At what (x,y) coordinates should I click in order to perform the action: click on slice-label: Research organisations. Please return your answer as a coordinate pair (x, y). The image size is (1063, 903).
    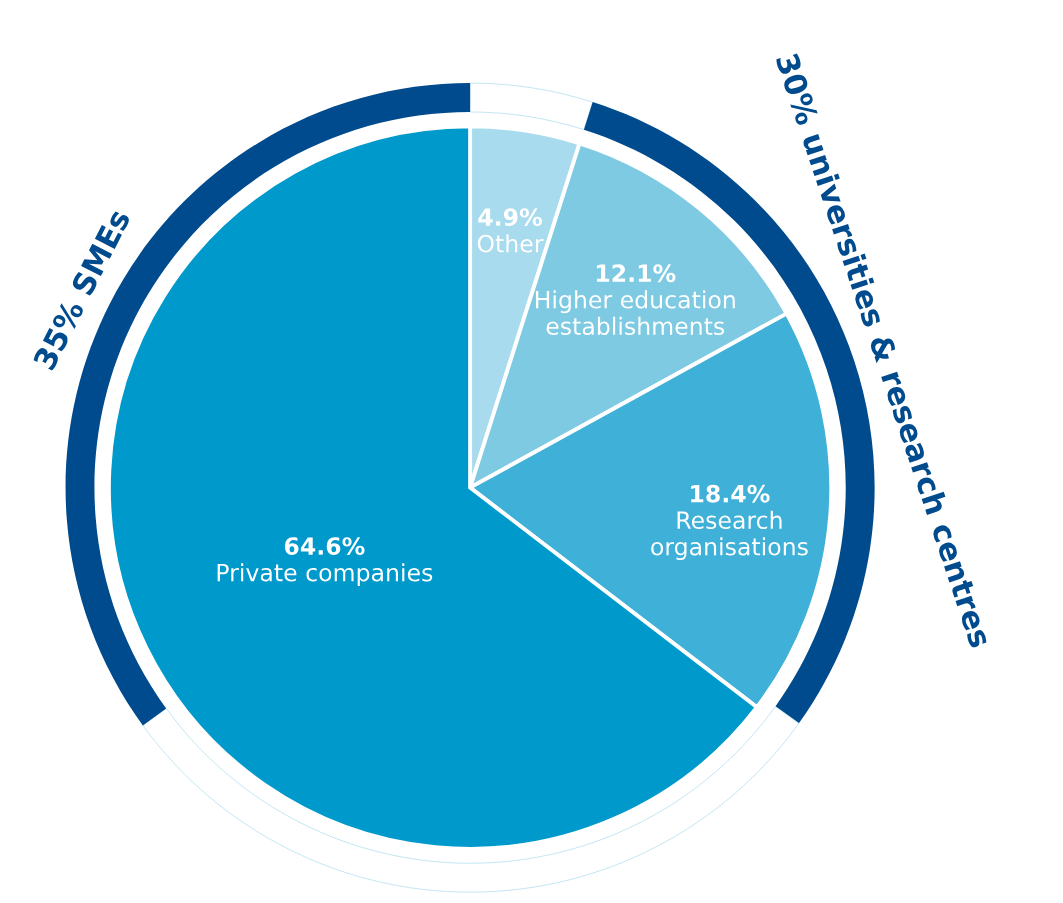
    Looking at the image, I should click on (729, 535).